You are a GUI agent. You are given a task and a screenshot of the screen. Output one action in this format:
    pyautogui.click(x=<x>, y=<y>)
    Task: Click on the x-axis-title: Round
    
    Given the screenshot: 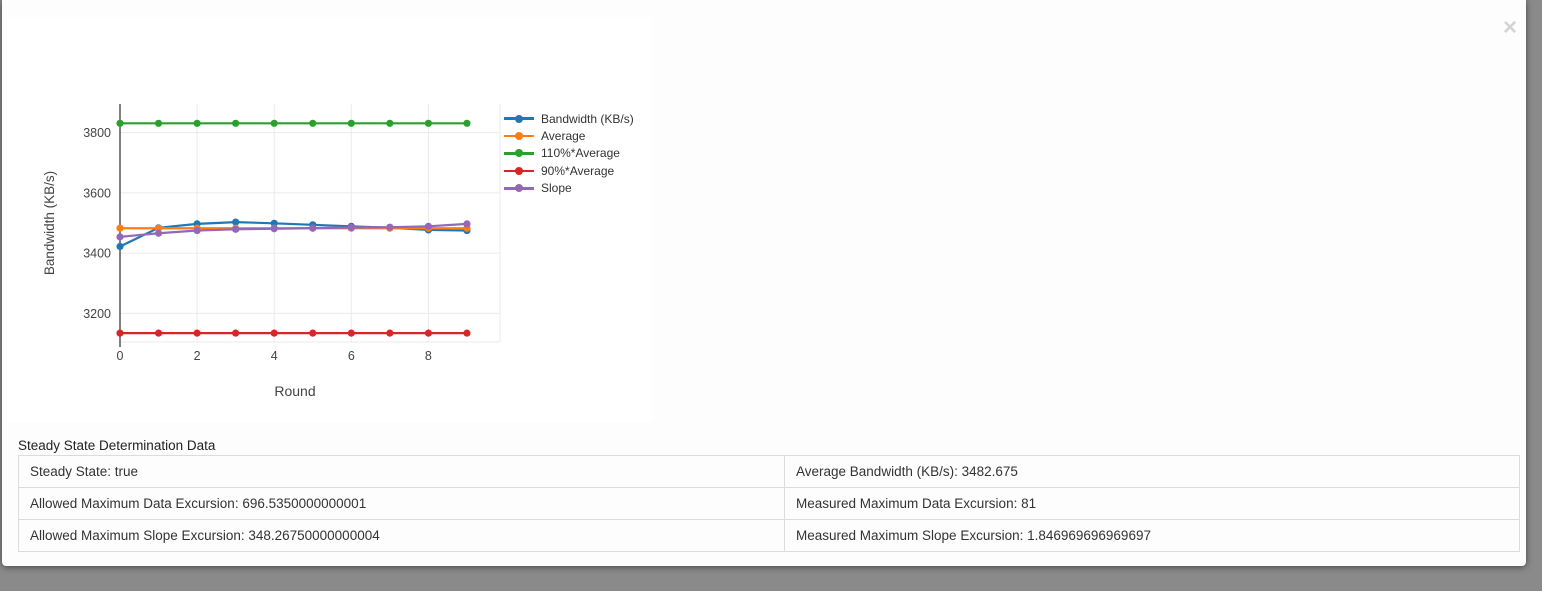 What is the action you would take?
    pyautogui.click(x=294, y=391)
    